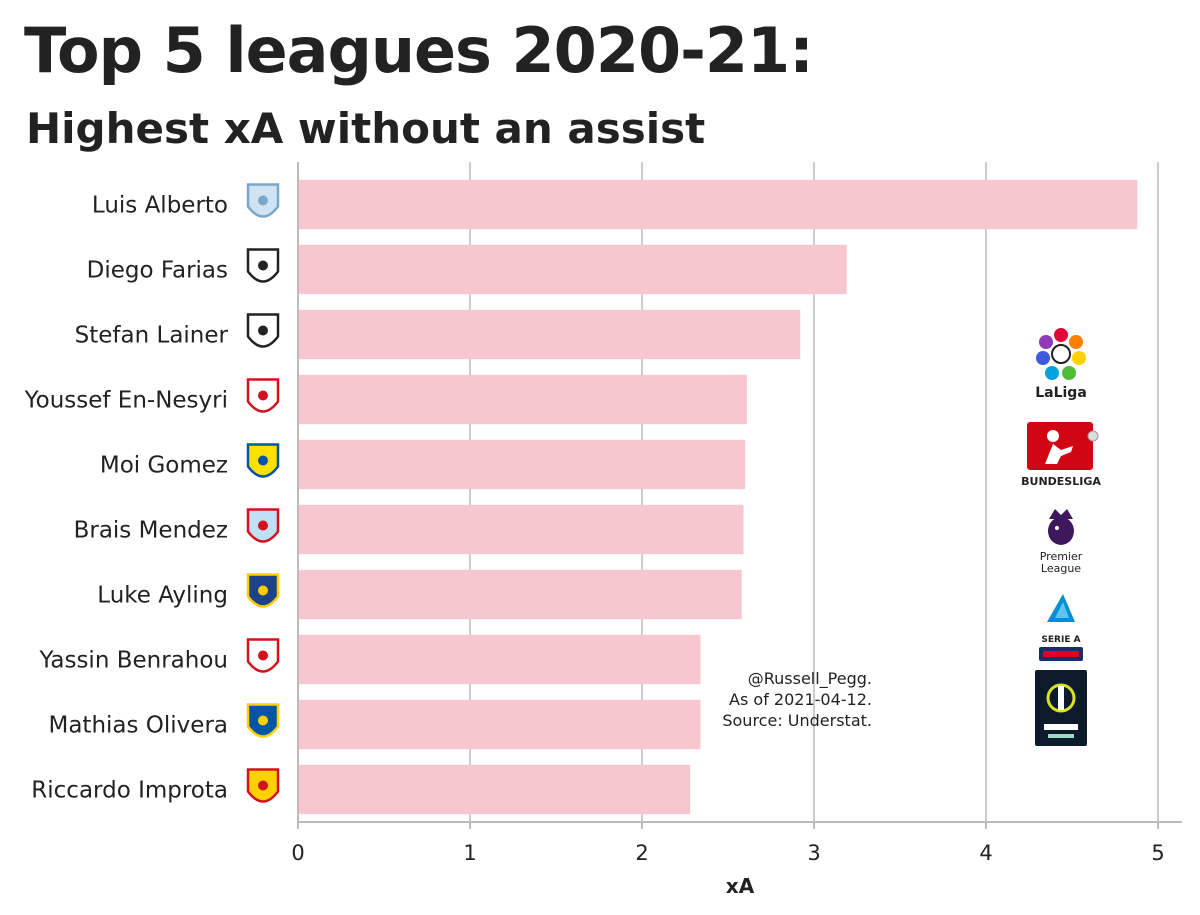 The image size is (1200, 915). I want to click on villarreal-crest-icon-emblem, so click(263, 460).